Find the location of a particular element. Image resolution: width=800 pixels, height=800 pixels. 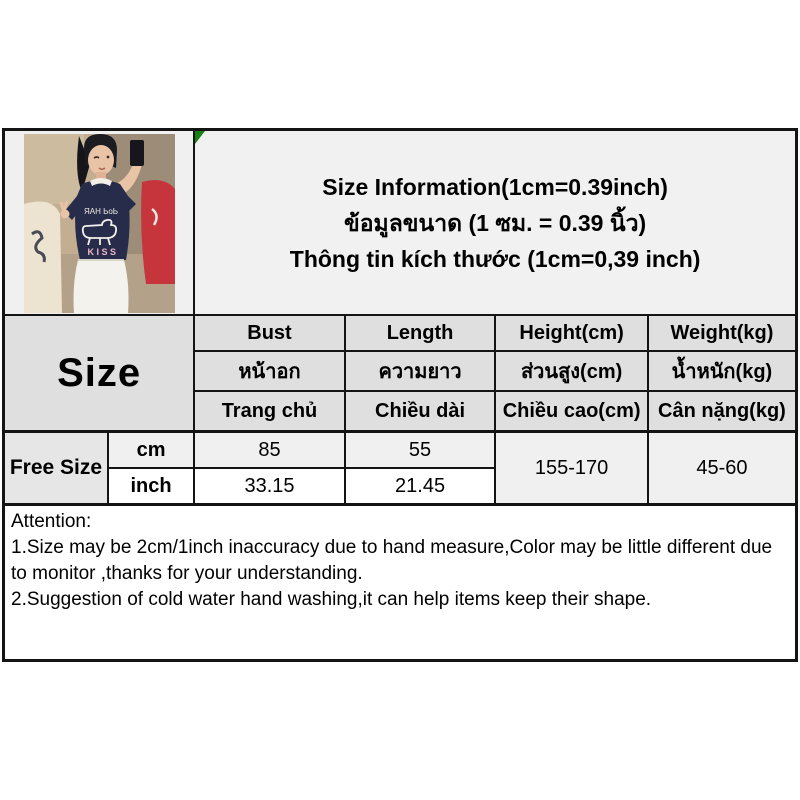

title-vietnamese: Thông tin kích thước (1cm=0,39 inch) is located at coordinates (495, 258).